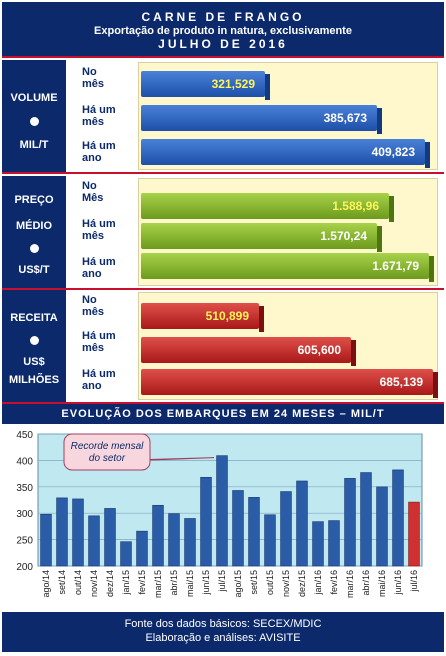  What do you see at coordinates (24, 541) in the screenshot?
I see `y-tick-label: 250` at bounding box center [24, 541].